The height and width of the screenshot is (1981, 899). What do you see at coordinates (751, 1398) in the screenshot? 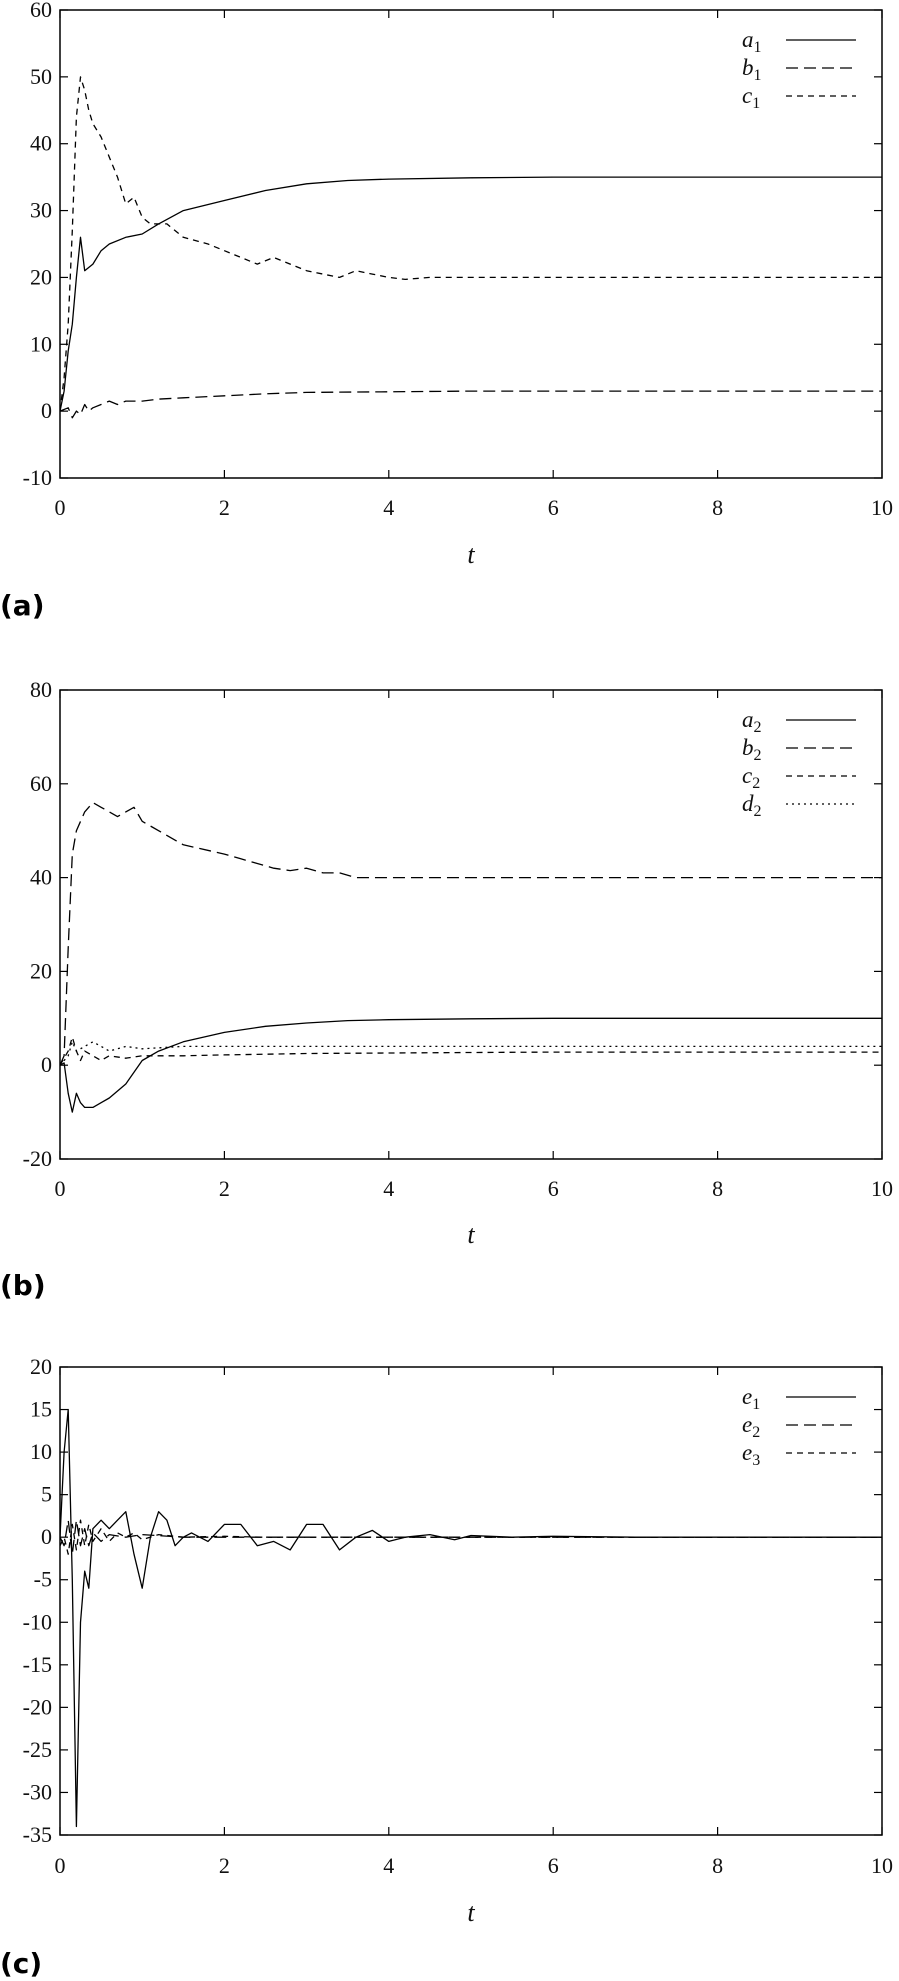
I see `legend-label: e1` at bounding box center [751, 1398].